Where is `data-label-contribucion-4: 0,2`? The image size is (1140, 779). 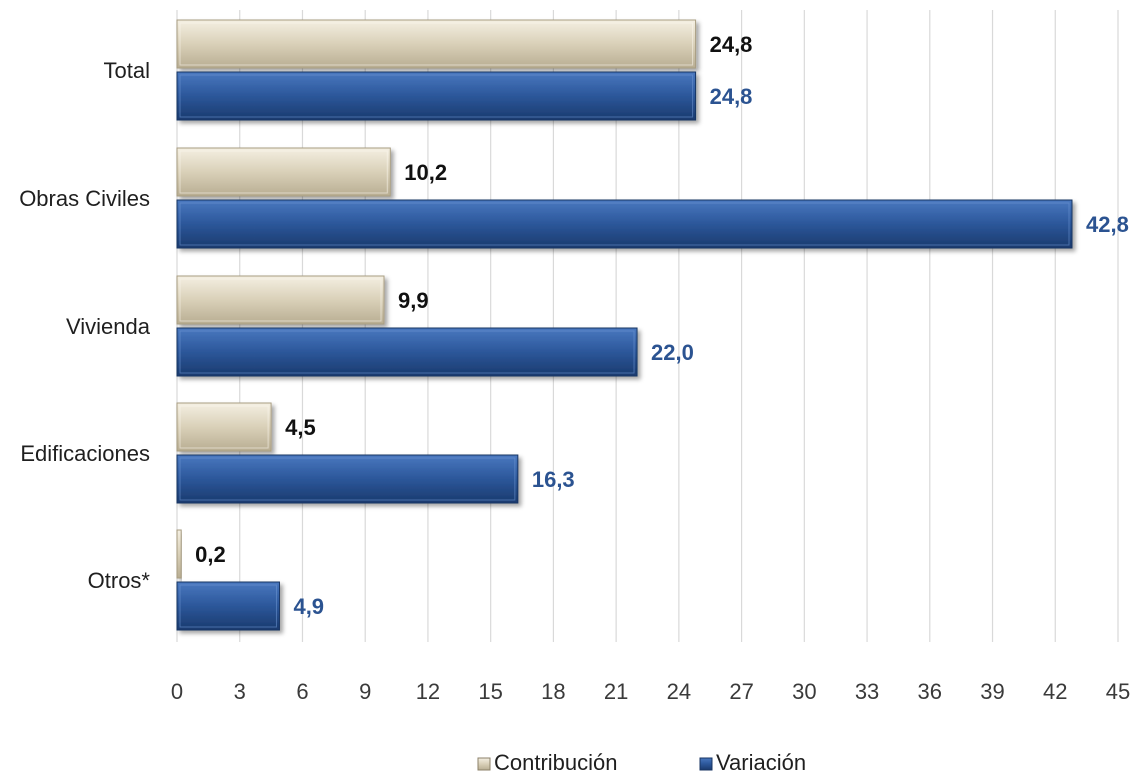
data-label-contribucion-4: 0,2 is located at coordinates (210, 554).